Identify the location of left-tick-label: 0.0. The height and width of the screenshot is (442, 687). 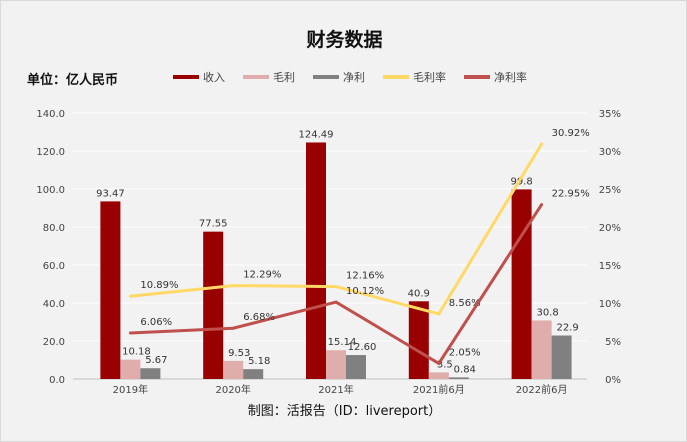
(57, 380).